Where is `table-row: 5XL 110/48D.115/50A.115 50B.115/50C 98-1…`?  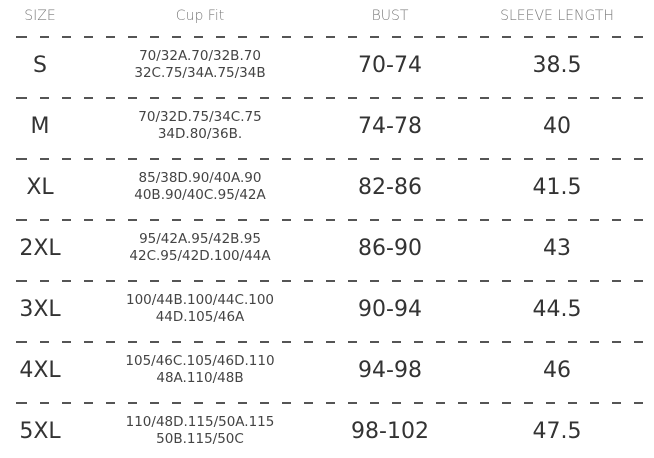 table-row: 5XL 110/48D.115/50A.115 50B.115/50C 98-1… is located at coordinates (327, 431).